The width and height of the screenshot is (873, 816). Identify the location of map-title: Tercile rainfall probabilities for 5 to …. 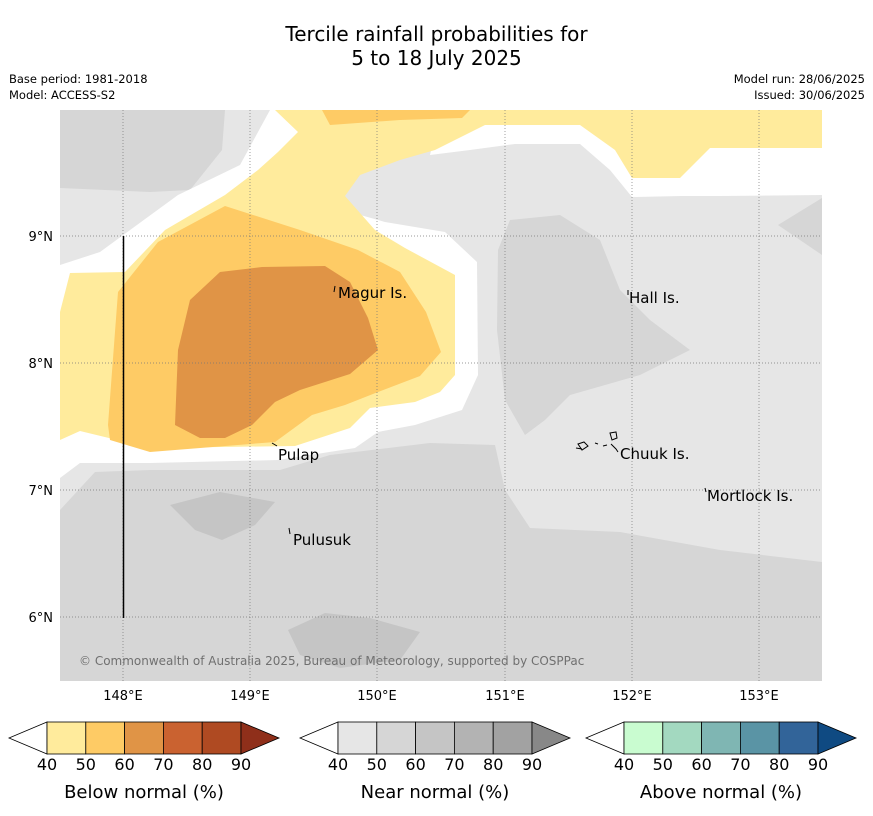
(436, 46).